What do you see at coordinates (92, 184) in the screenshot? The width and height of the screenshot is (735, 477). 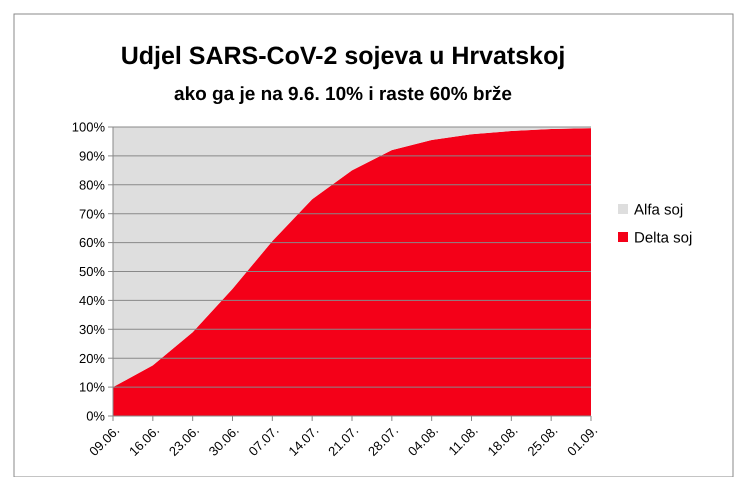 I see `y-tick-label: 80%` at bounding box center [92, 184].